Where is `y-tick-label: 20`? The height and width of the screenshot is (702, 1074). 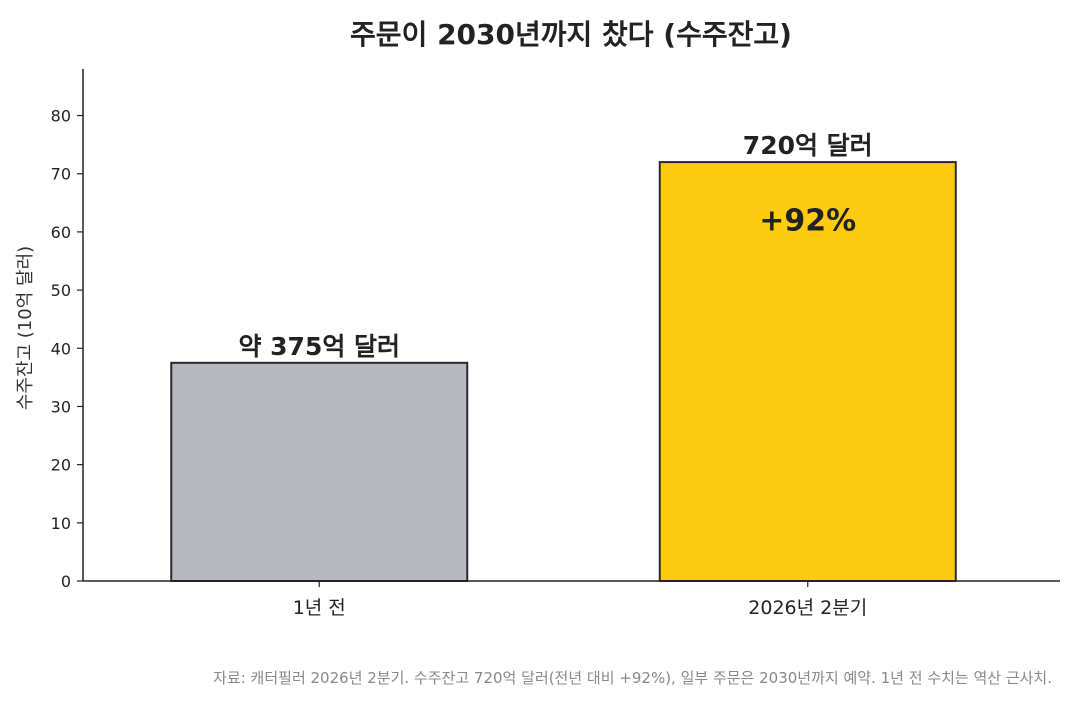
y-tick-label: 20 is located at coordinates (61, 465).